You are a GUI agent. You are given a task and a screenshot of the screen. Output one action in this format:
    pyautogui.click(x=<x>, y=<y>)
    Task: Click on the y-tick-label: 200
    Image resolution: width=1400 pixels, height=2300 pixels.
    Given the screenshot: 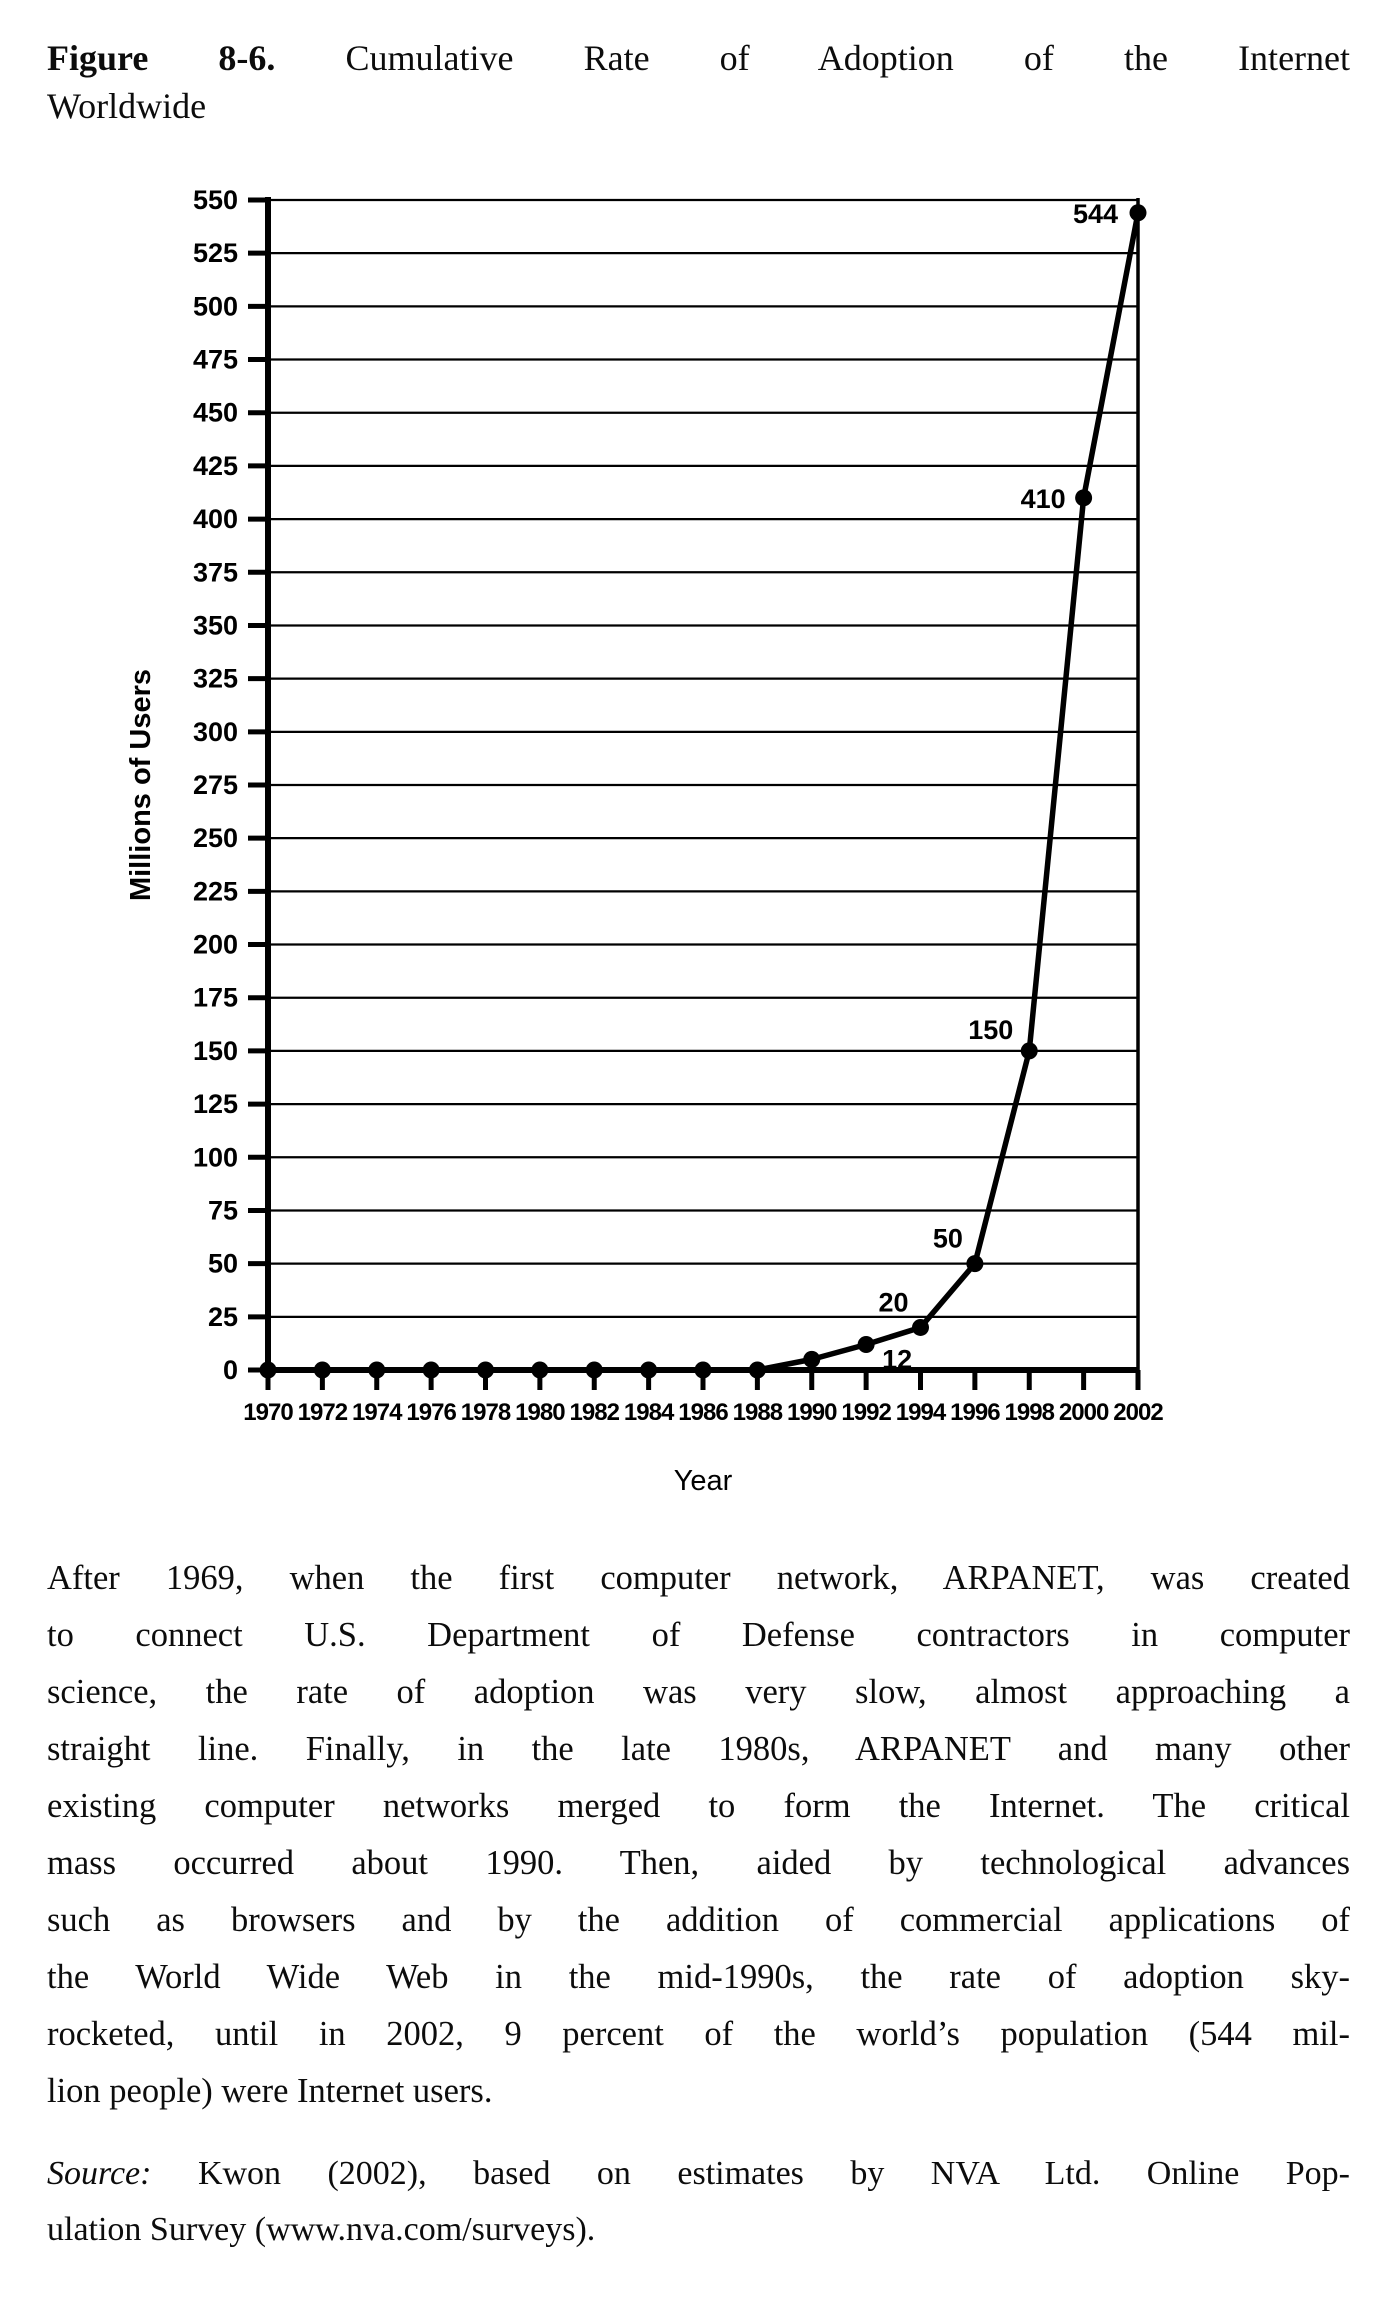 What is the action you would take?
    pyautogui.click(x=215, y=945)
    